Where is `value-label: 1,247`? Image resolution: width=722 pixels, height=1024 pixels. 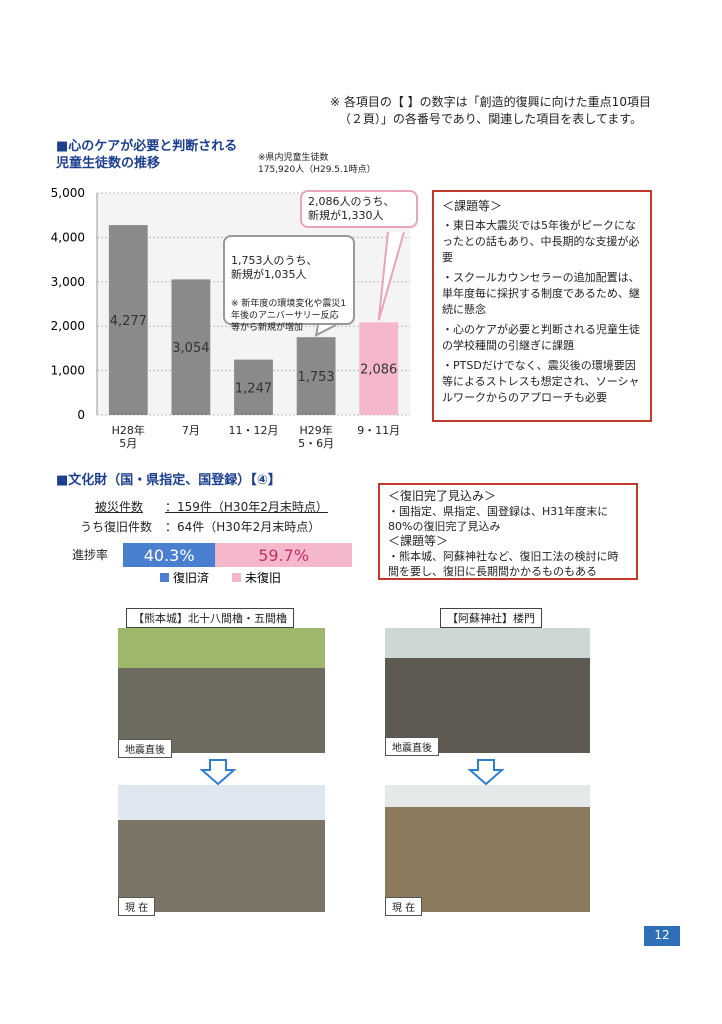 value-label: 1,247 is located at coordinates (253, 388).